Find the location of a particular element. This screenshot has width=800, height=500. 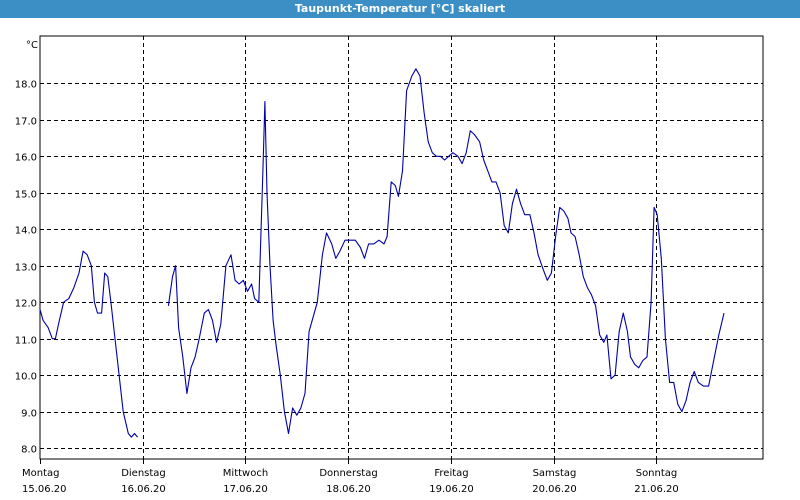

x-tick-date: 15.06.20 is located at coordinates (44, 489).